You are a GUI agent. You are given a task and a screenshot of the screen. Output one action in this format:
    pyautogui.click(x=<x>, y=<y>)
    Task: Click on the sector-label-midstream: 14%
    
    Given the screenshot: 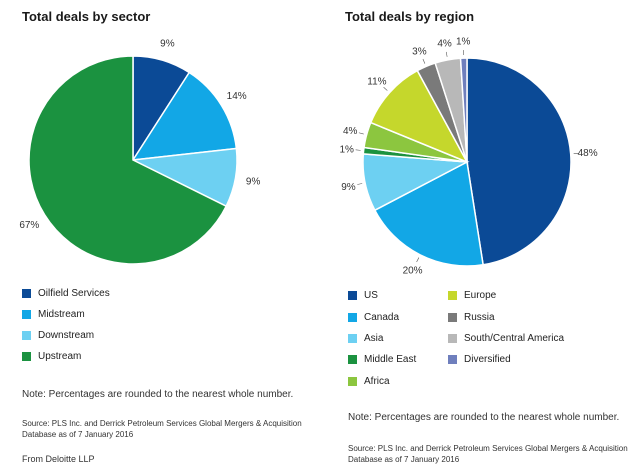 What is the action you would take?
    pyautogui.click(x=237, y=96)
    